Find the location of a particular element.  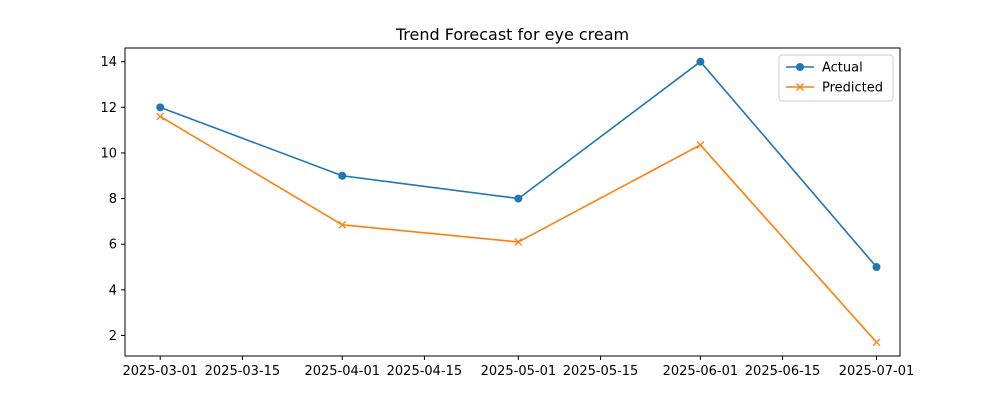

y-axis: 2 4 6 8 10 12 14 is located at coordinates (112, 199).